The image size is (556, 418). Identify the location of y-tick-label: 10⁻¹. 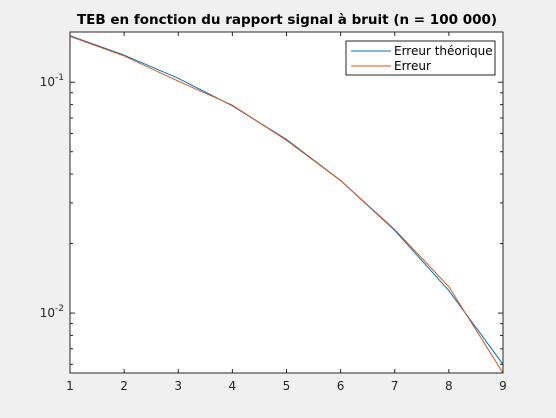
(52, 81).